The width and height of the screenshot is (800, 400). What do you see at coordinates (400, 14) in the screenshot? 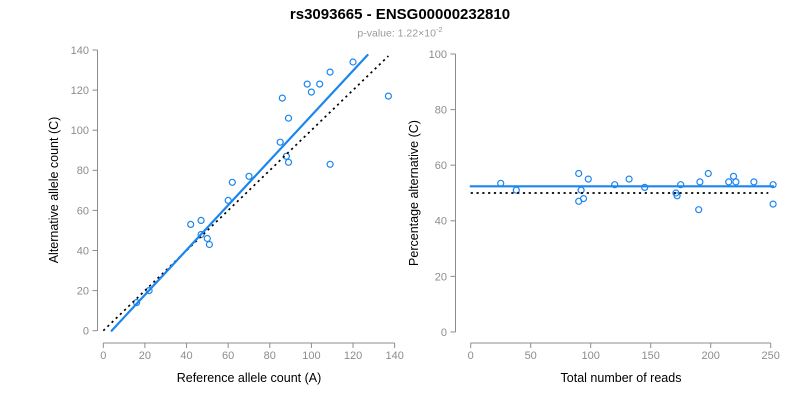
I see `figure-title: rs3093665 - ENSG00000232810` at bounding box center [400, 14].